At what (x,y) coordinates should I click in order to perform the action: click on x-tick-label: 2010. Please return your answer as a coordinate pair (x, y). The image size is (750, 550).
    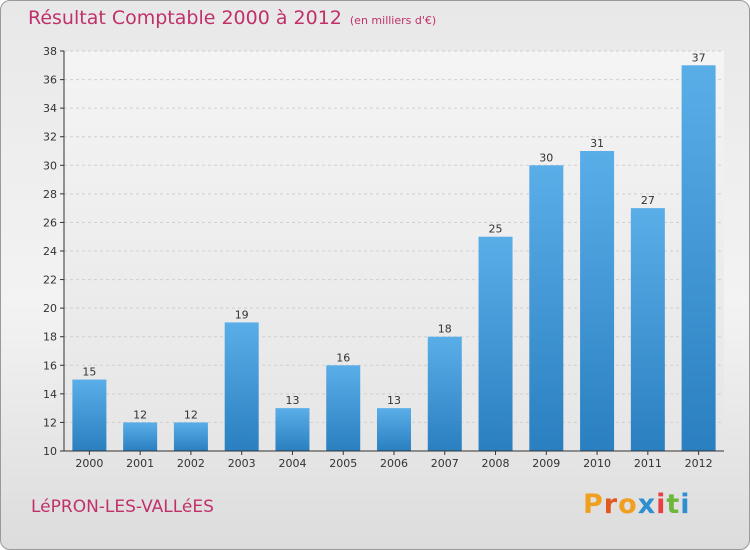
    Looking at the image, I should click on (597, 463).